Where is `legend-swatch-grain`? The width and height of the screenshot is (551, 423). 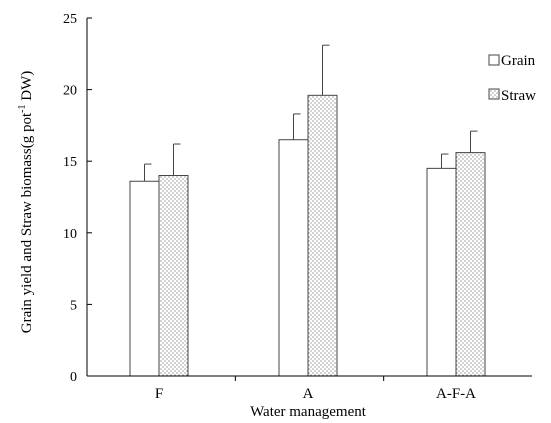 legend-swatch-grain is located at coordinates (494, 60).